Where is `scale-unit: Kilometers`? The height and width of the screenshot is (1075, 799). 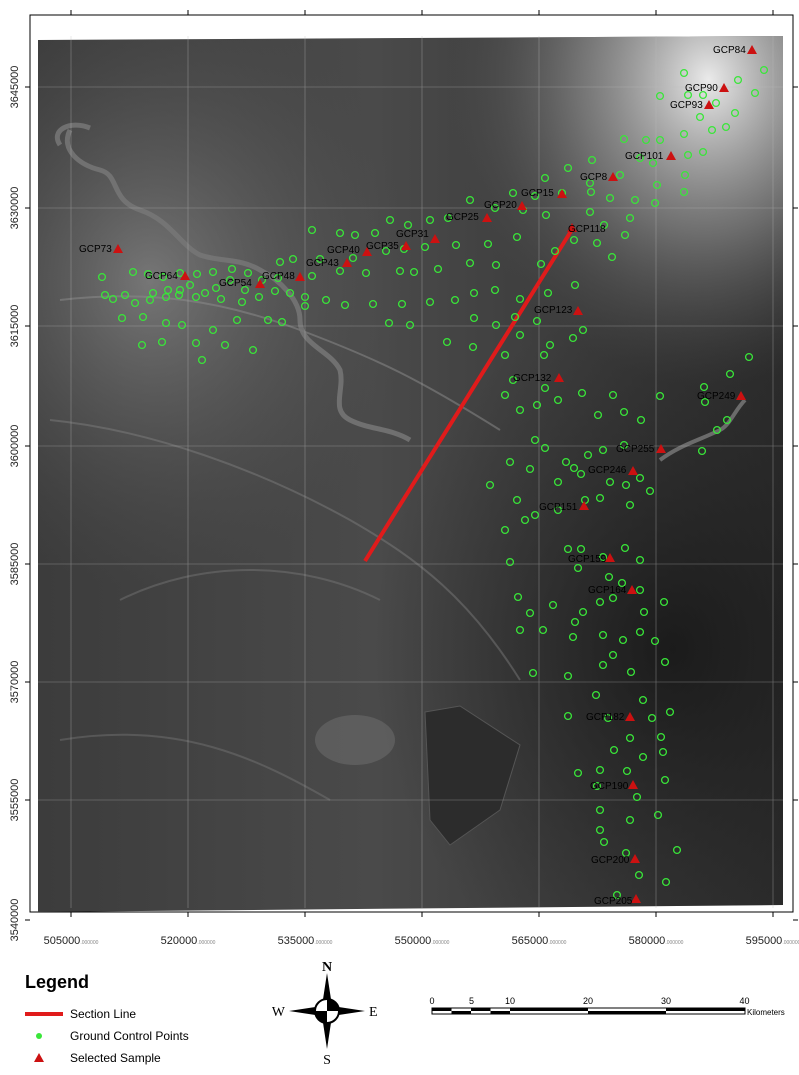
scale-unit: Kilometers is located at coordinates (766, 1012).